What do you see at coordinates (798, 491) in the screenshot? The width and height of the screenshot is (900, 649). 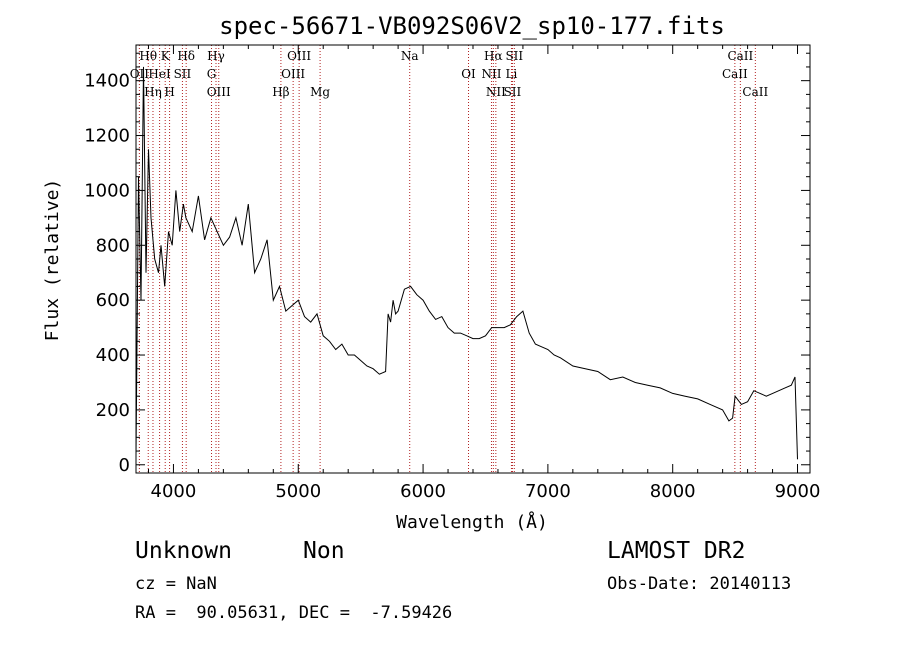 I see `x-tick-label: 9000` at bounding box center [798, 491].